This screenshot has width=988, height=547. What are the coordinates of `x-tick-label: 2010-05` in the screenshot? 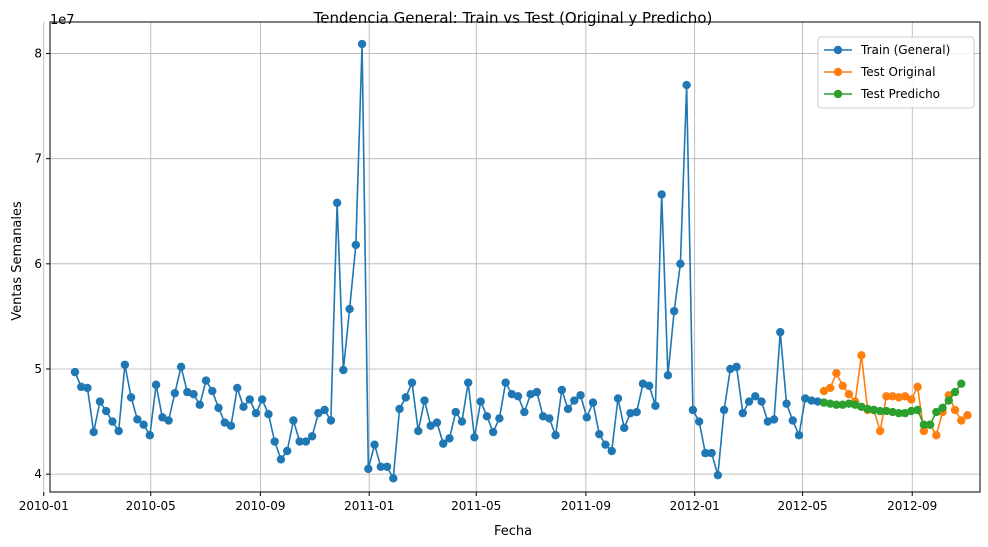 It's located at (151, 506).